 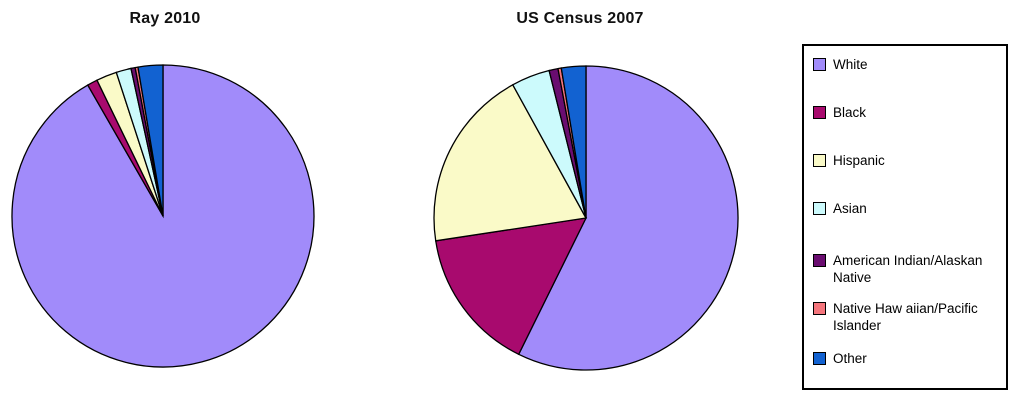 What do you see at coordinates (819, 112) in the screenshot?
I see `legend-swatch-black` at bounding box center [819, 112].